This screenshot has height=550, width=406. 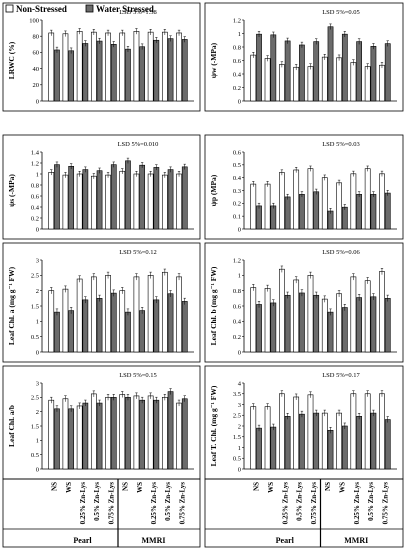 I want to click on y-tick-label: 3.5, so click(x=237, y=394).